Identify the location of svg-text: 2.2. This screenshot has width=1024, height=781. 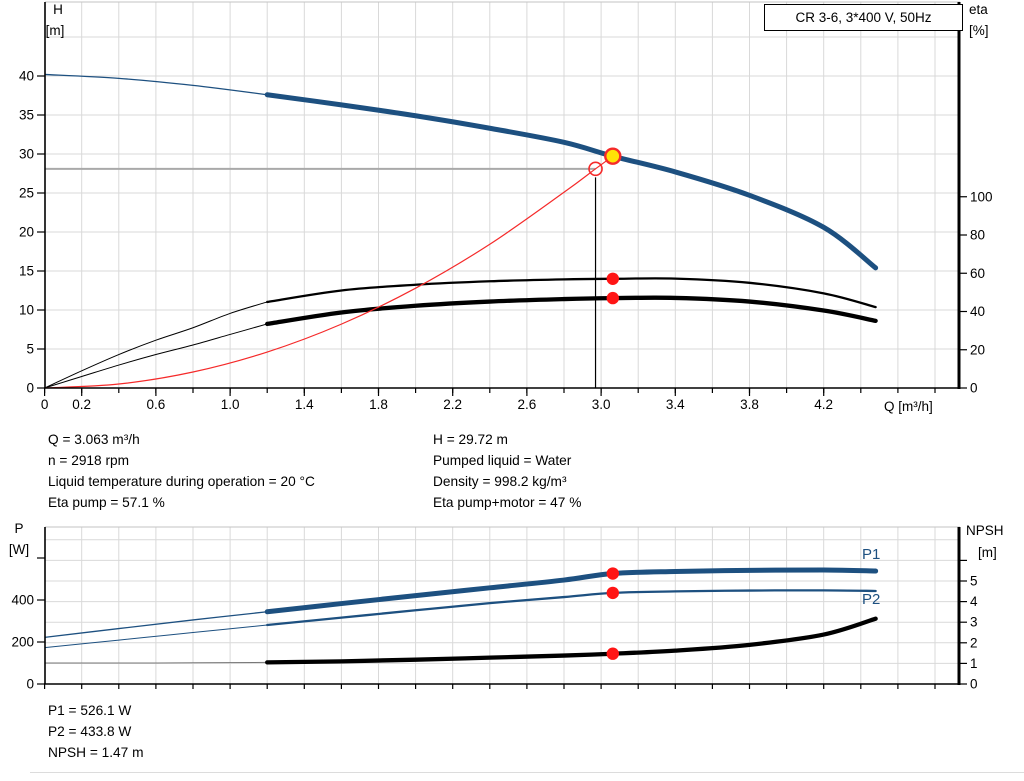
(452, 404).